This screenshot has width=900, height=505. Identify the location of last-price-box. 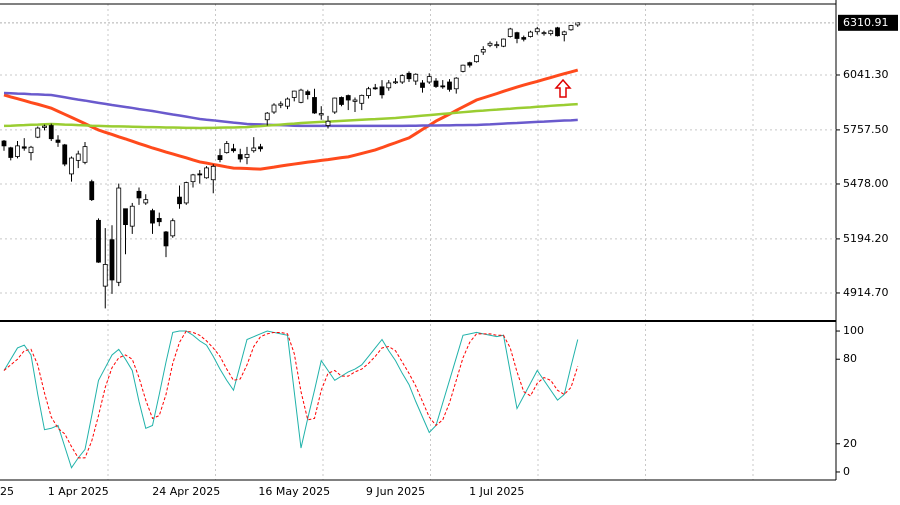
(868, 22).